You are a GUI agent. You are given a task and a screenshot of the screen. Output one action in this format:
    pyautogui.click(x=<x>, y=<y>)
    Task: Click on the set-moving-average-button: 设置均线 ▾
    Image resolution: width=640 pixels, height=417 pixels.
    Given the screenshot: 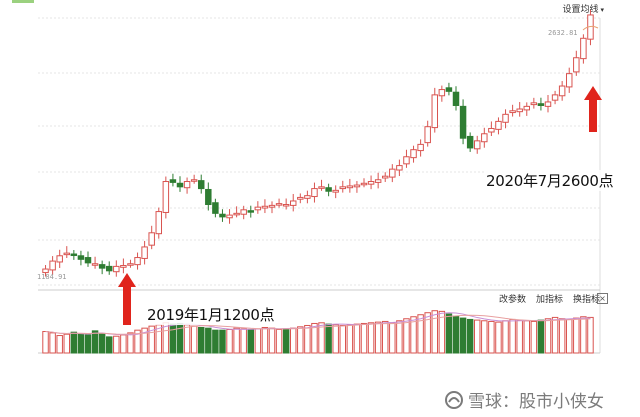 What is the action you would take?
    pyautogui.click(x=583, y=8)
    